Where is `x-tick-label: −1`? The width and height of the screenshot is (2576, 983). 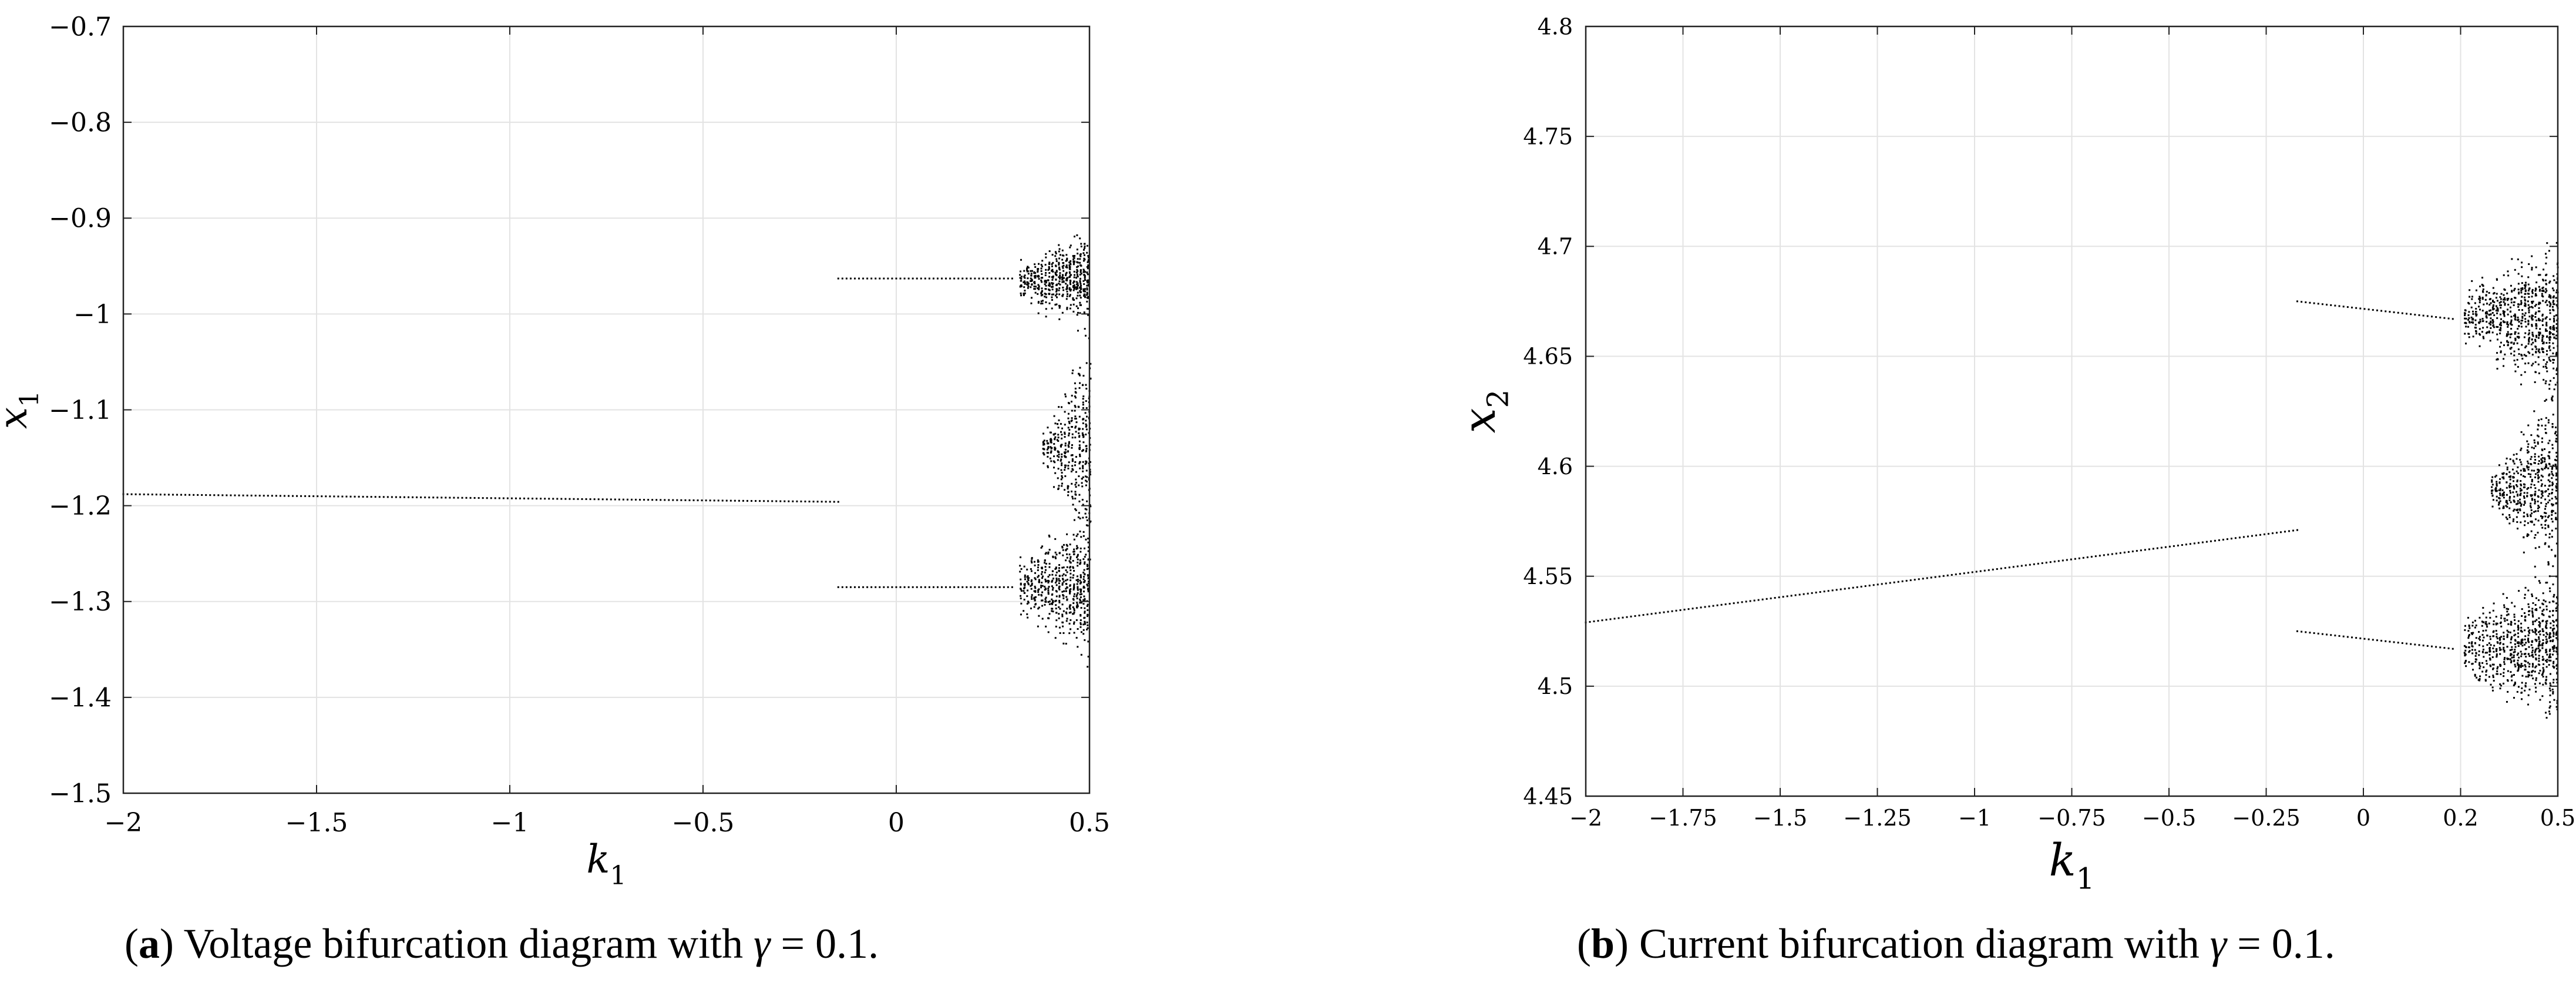
x-tick-label: −1 is located at coordinates (1974, 818).